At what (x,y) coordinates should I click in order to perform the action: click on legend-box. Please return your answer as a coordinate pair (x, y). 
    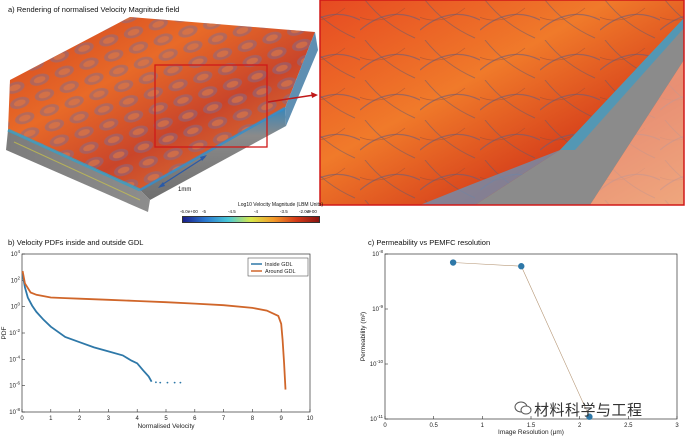
    Looking at the image, I should click on (278, 267).